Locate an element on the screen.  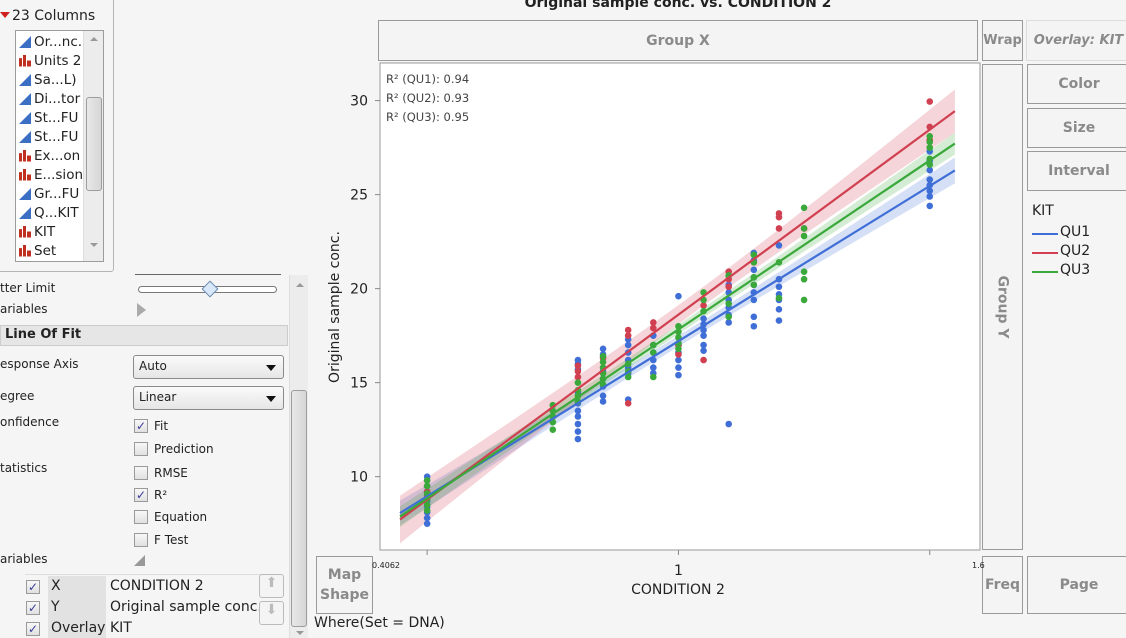
columns-disclosure-icon is located at coordinates (5, 15).